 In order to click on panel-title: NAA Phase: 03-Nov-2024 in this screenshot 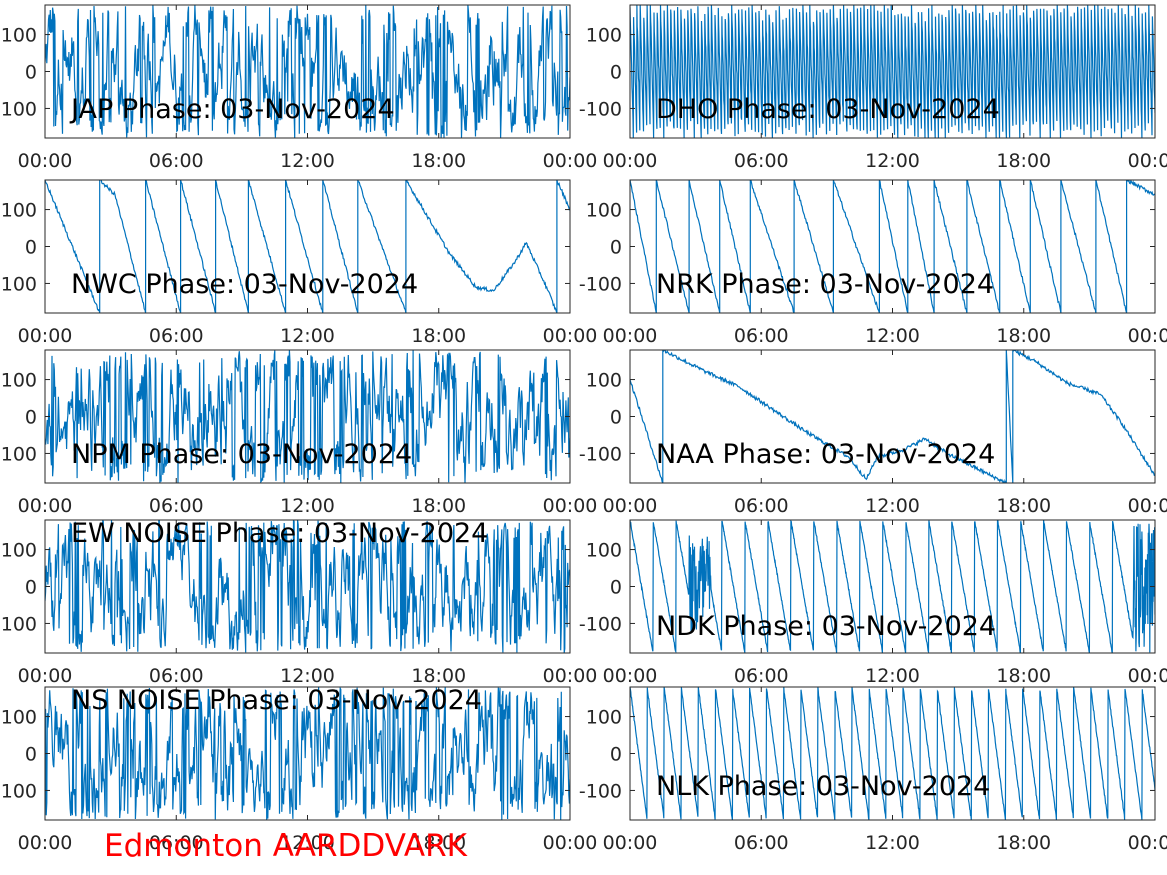, I will do `click(825, 454)`.